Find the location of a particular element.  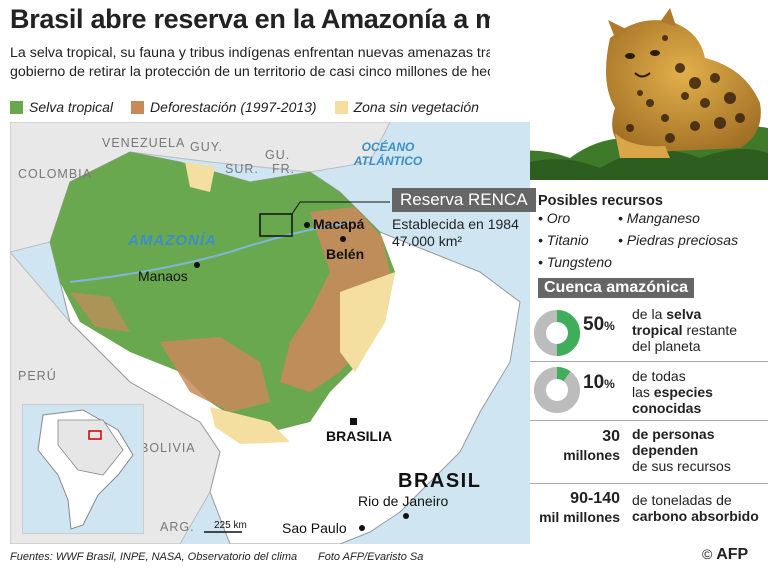

label-amazonia: AMAZONÍA is located at coordinates (172, 240).